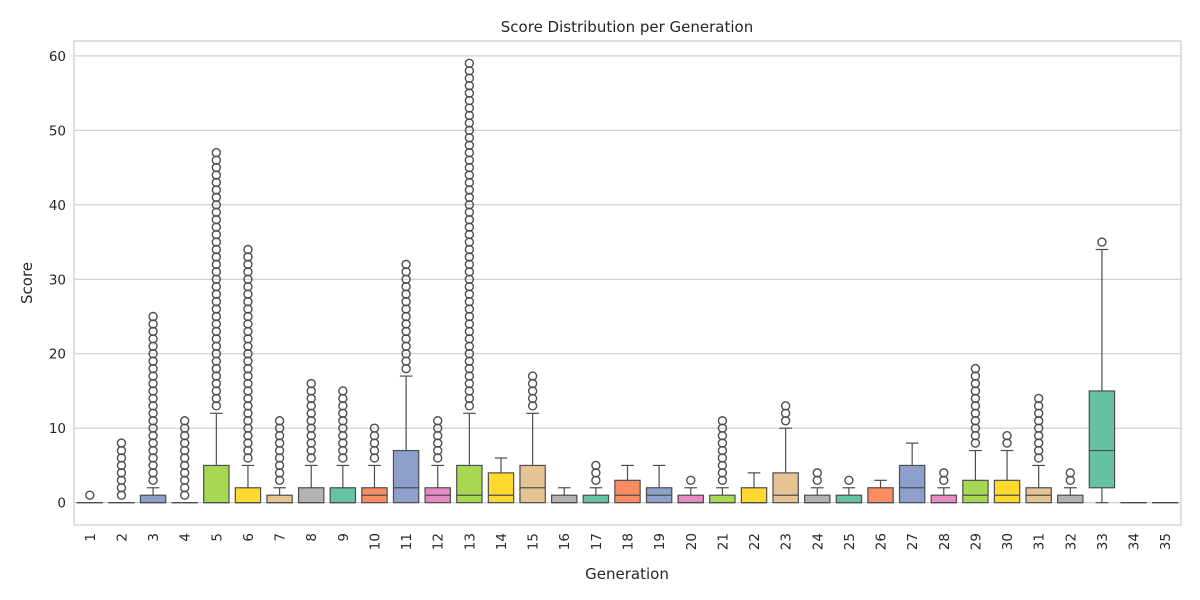 The width and height of the screenshot is (1200, 600). Describe the element at coordinates (502, 541) in the screenshot. I see `x-tick-label: 14` at that location.